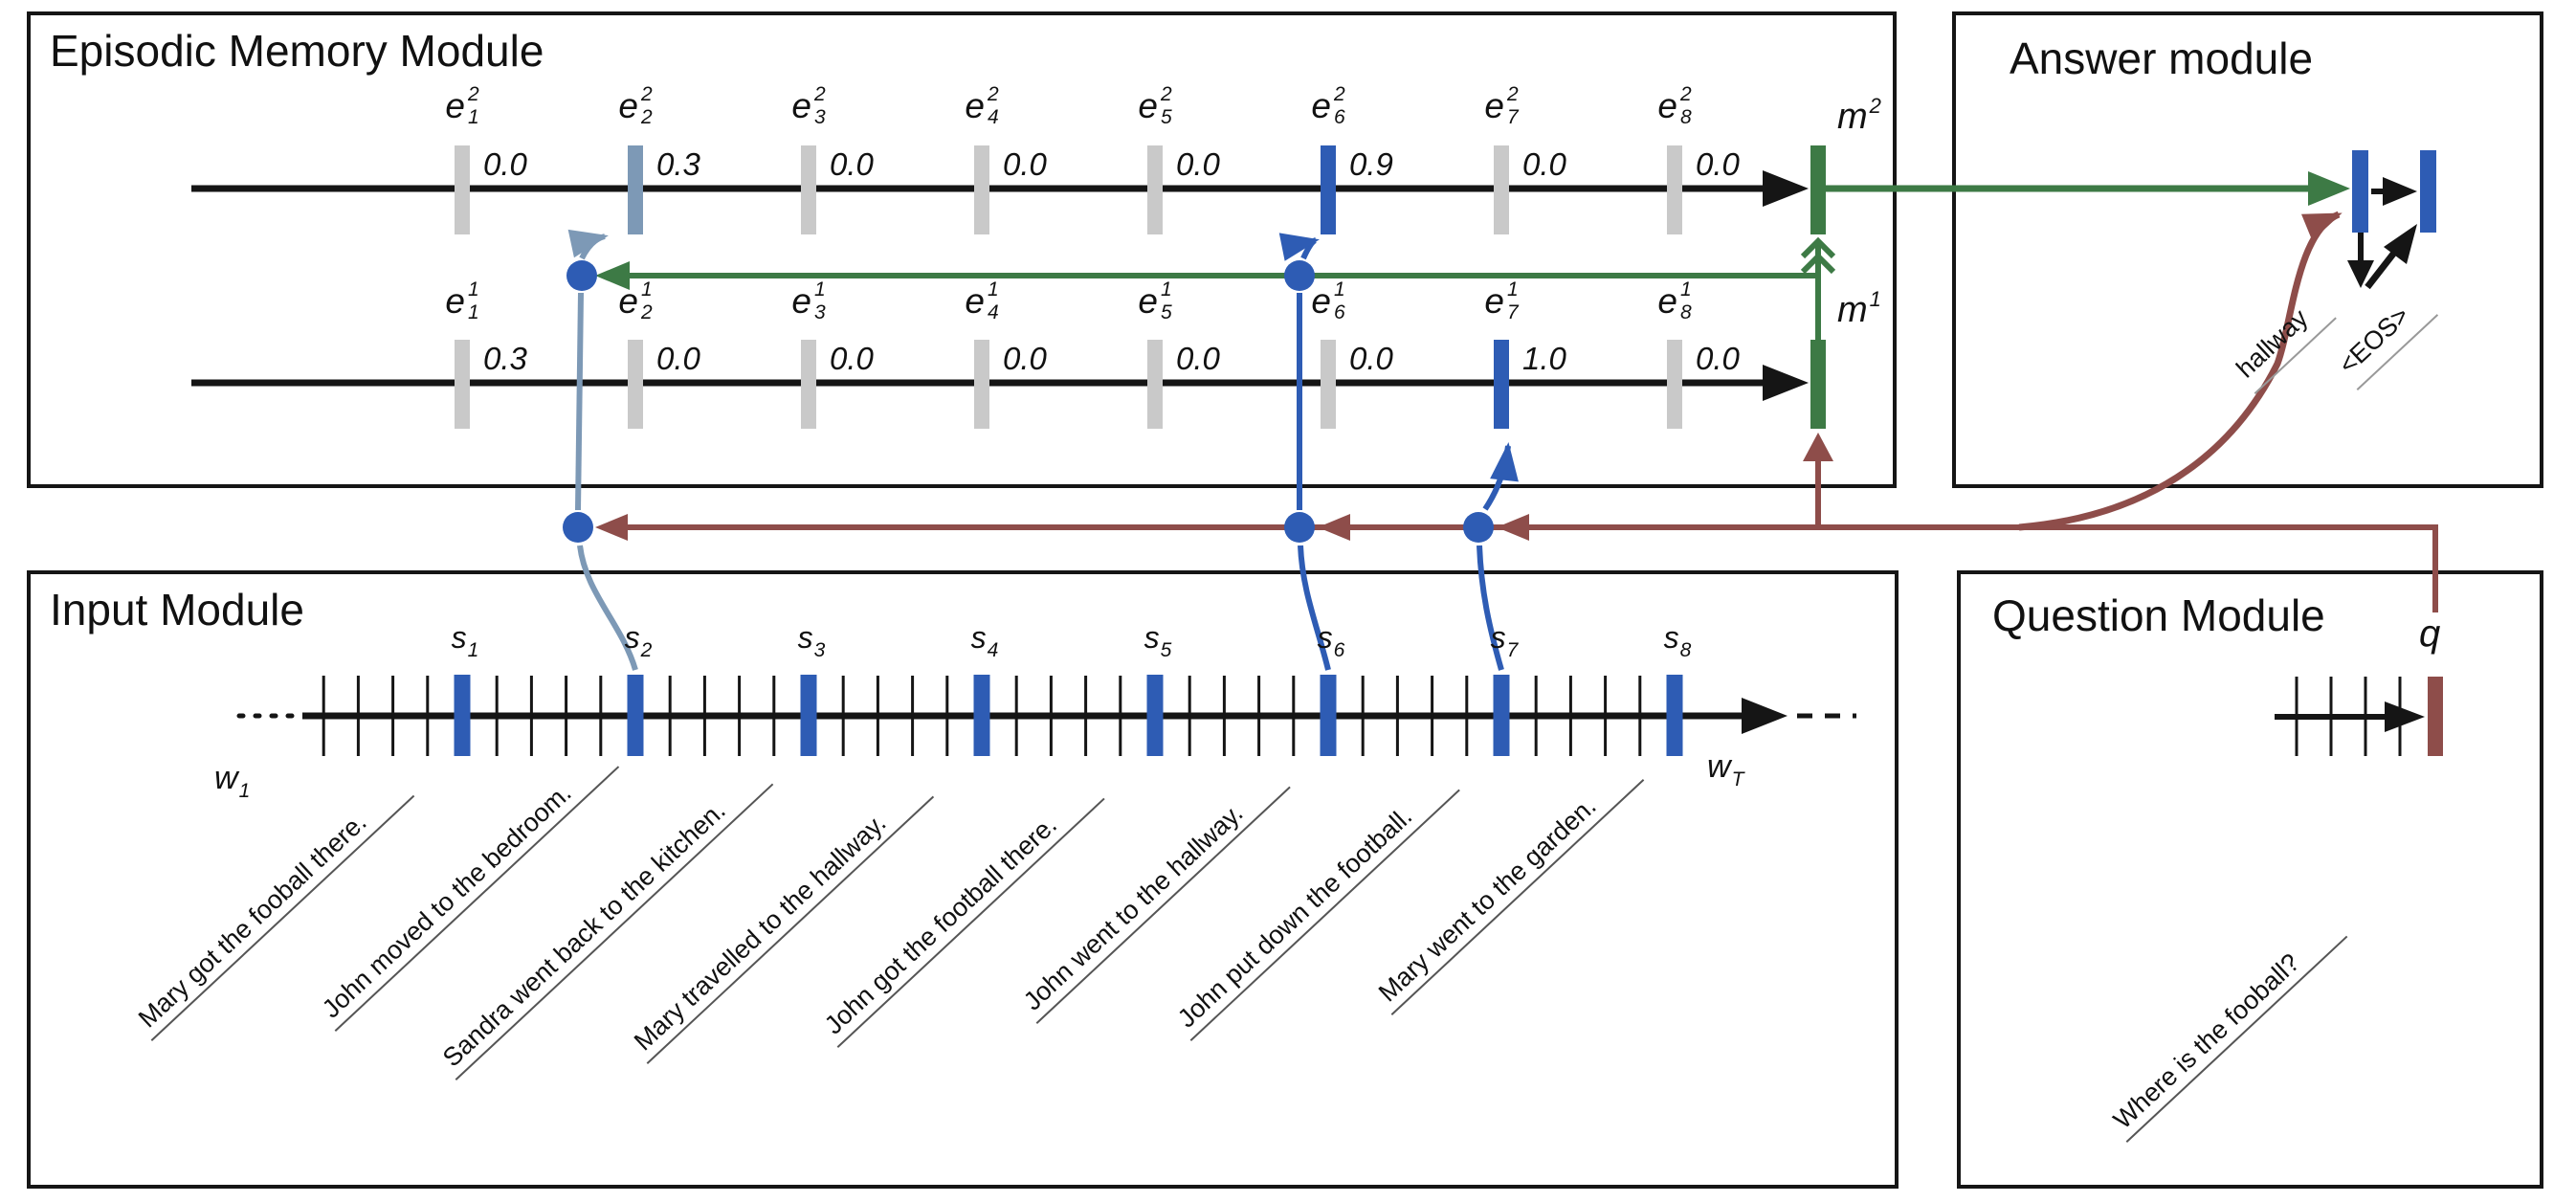 Image resolution: width=2576 pixels, height=1202 pixels. What do you see at coordinates (2359, 716) in the screenshot?
I see `question-word-axis` at bounding box center [2359, 716].